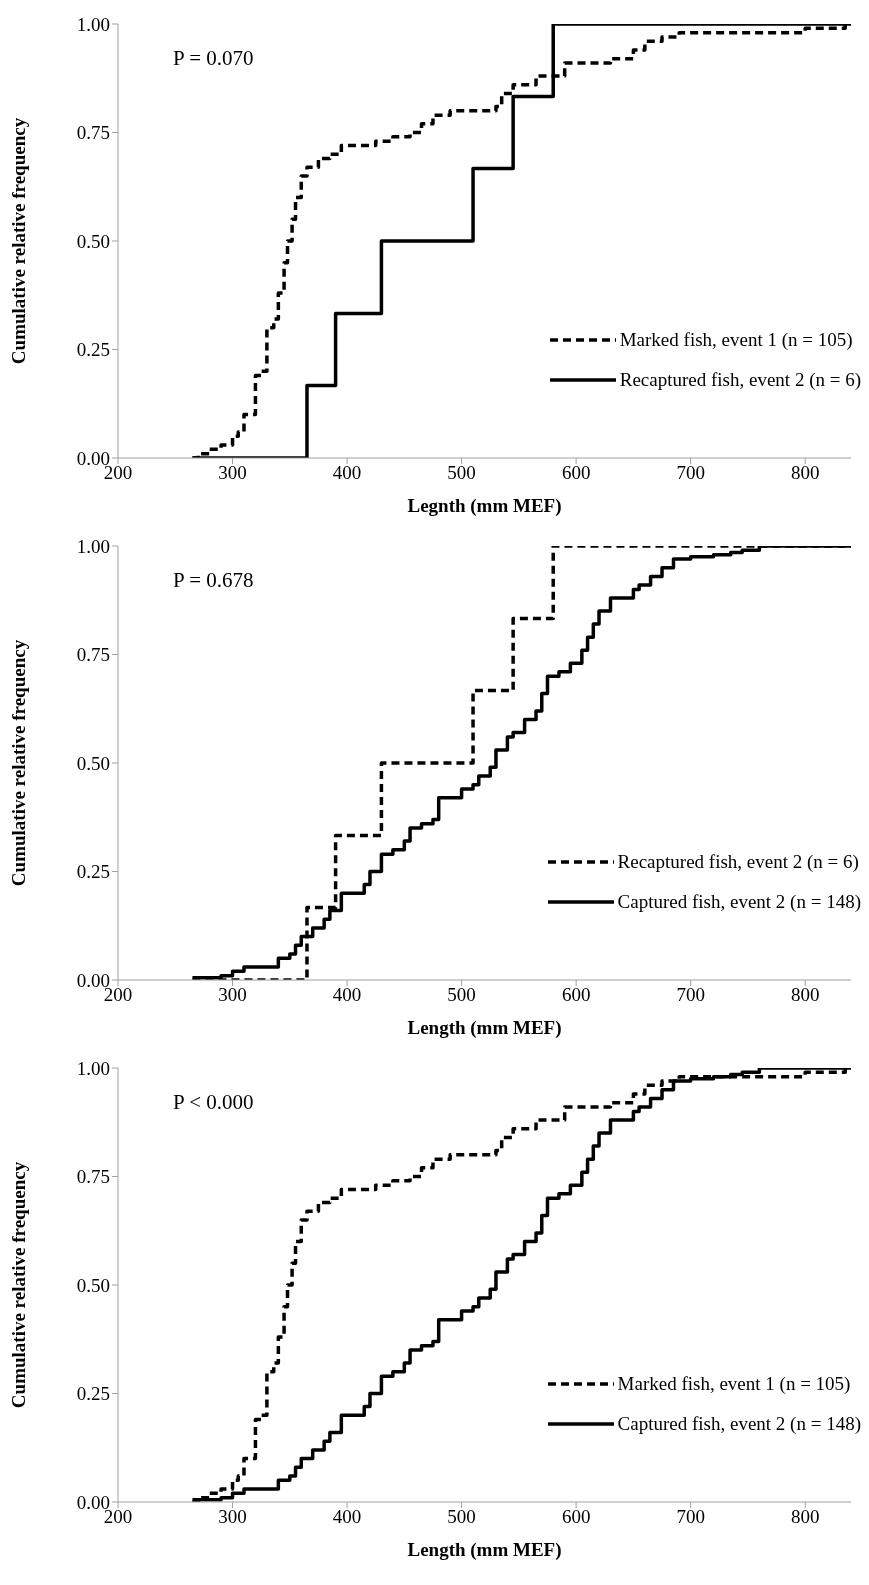 This screenshot has height=1585, width=869. What do you see at coordinates (213, 580) in the screenshot?
I see `annotation: P = 0.678` at bounding box center [213, 580].